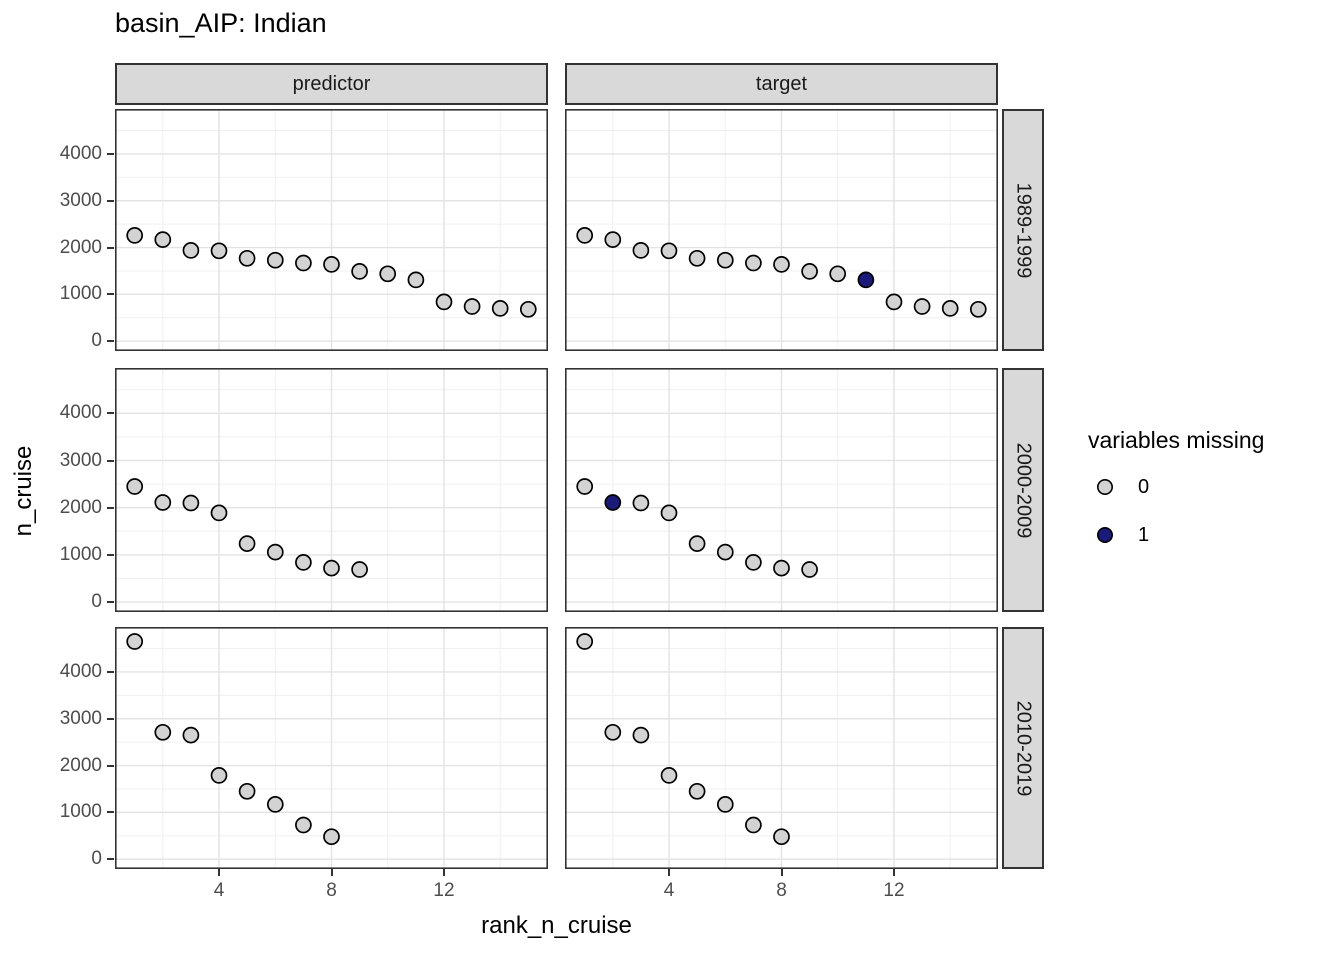 This screenshot has width=1344, height=960. I want to click on legend-key-gray-dot, so click(1105, 487).